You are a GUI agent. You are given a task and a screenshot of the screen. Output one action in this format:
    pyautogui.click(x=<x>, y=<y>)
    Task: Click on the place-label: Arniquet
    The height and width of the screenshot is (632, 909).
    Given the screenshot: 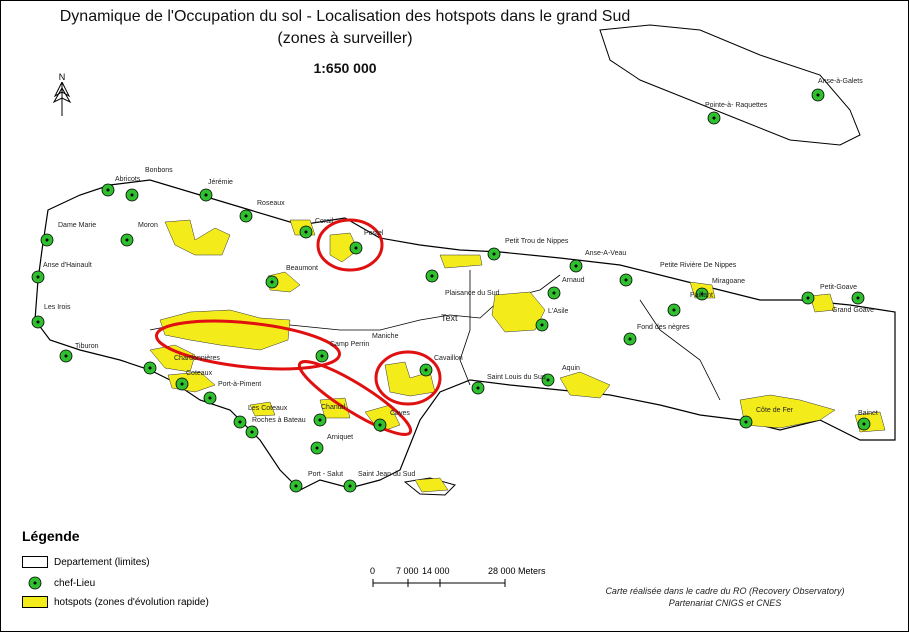 What is the action you would take?
    pyautogui.click(x=340, y=437)
    